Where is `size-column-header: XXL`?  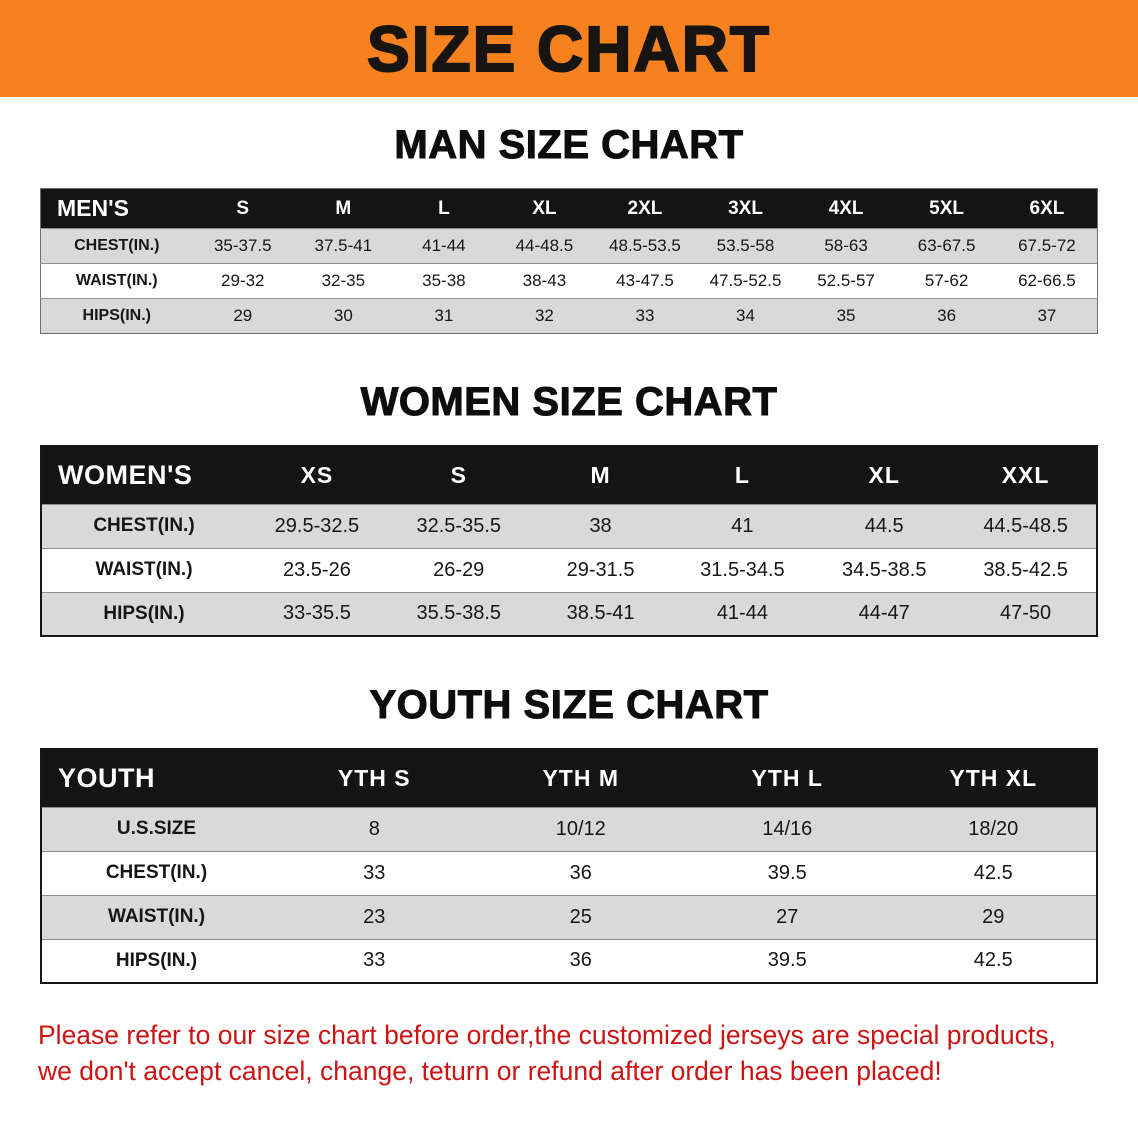
size-column-header: XXL is located at coordinates (1025, 474).